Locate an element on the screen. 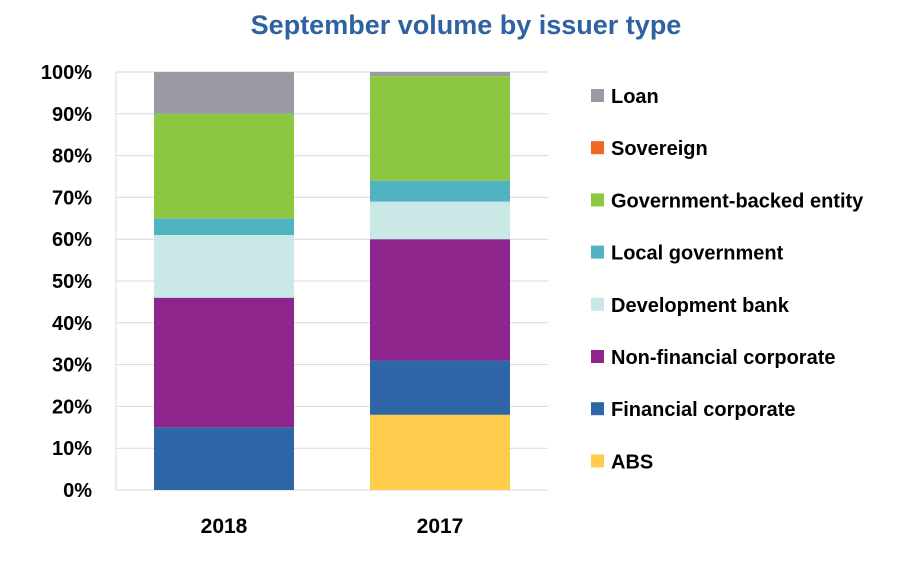  bar-segment: Financial corporate 2018: 15% is located at coordinates (224, 458).